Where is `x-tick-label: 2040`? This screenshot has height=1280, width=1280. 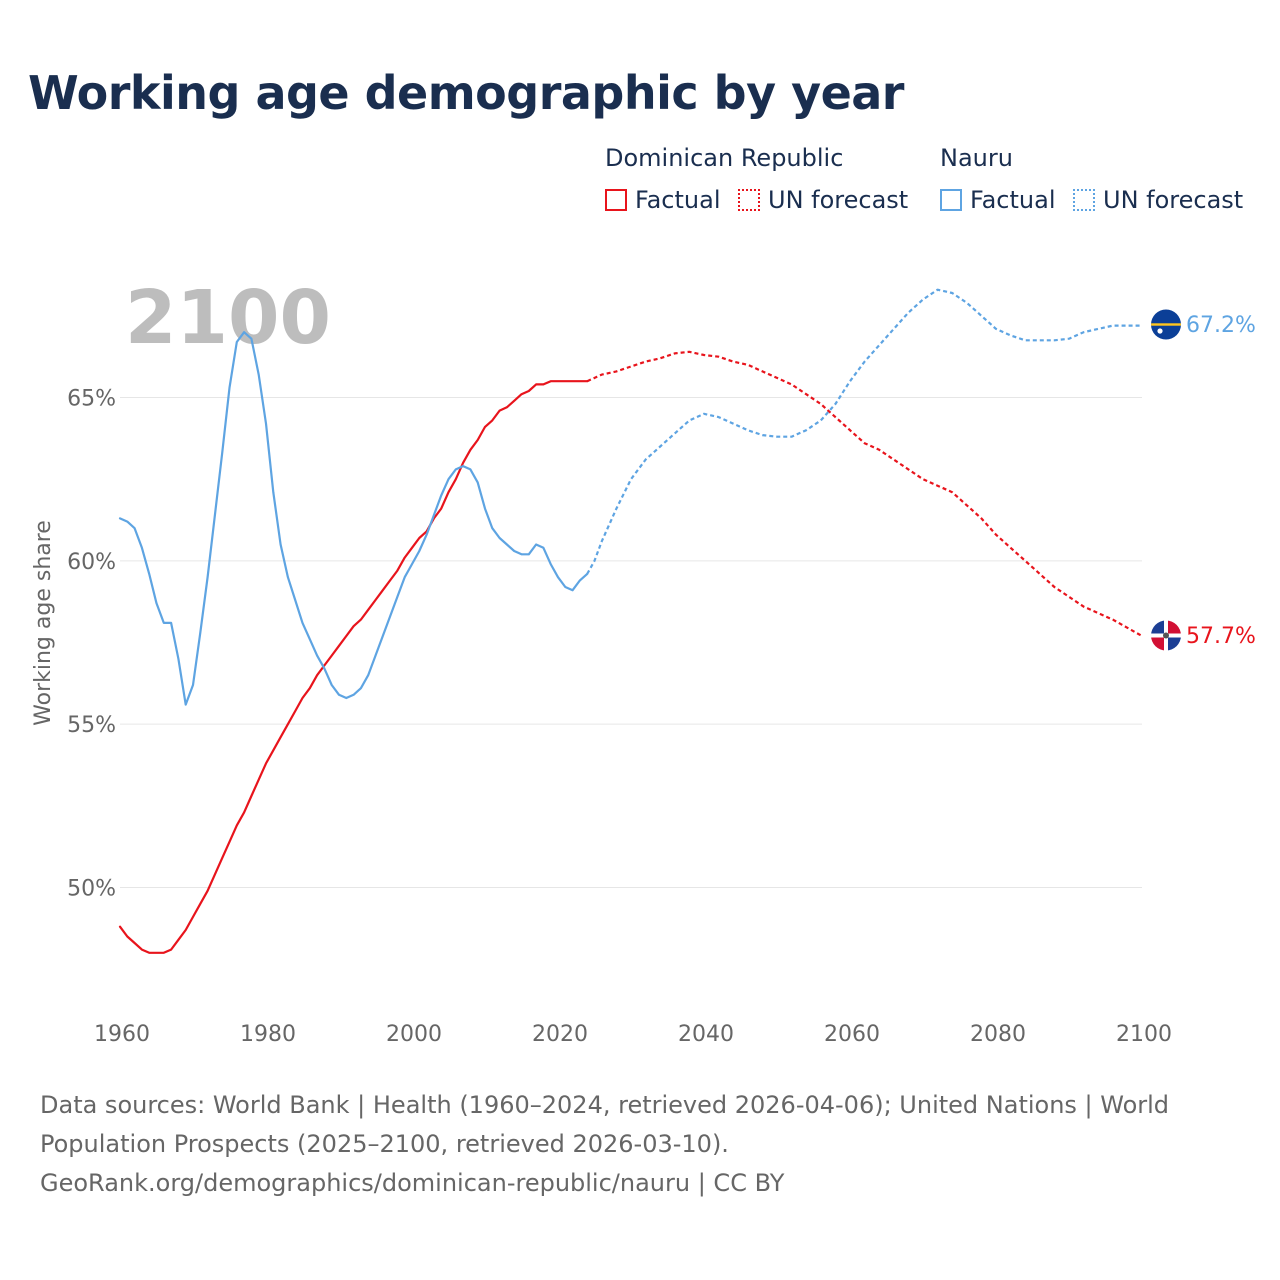 x-tick-label: 2040 is located at coordinates (706, 1034).